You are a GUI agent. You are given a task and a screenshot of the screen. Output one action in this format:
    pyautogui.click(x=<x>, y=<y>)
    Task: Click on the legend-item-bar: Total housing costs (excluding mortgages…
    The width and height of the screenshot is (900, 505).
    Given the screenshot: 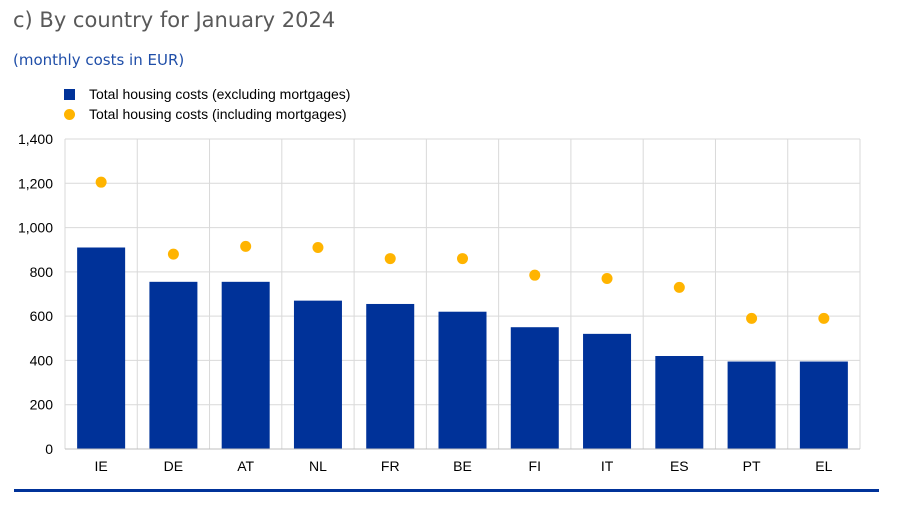 What is the action you would take?
    pyautogui.click(x=207, y=94)
    